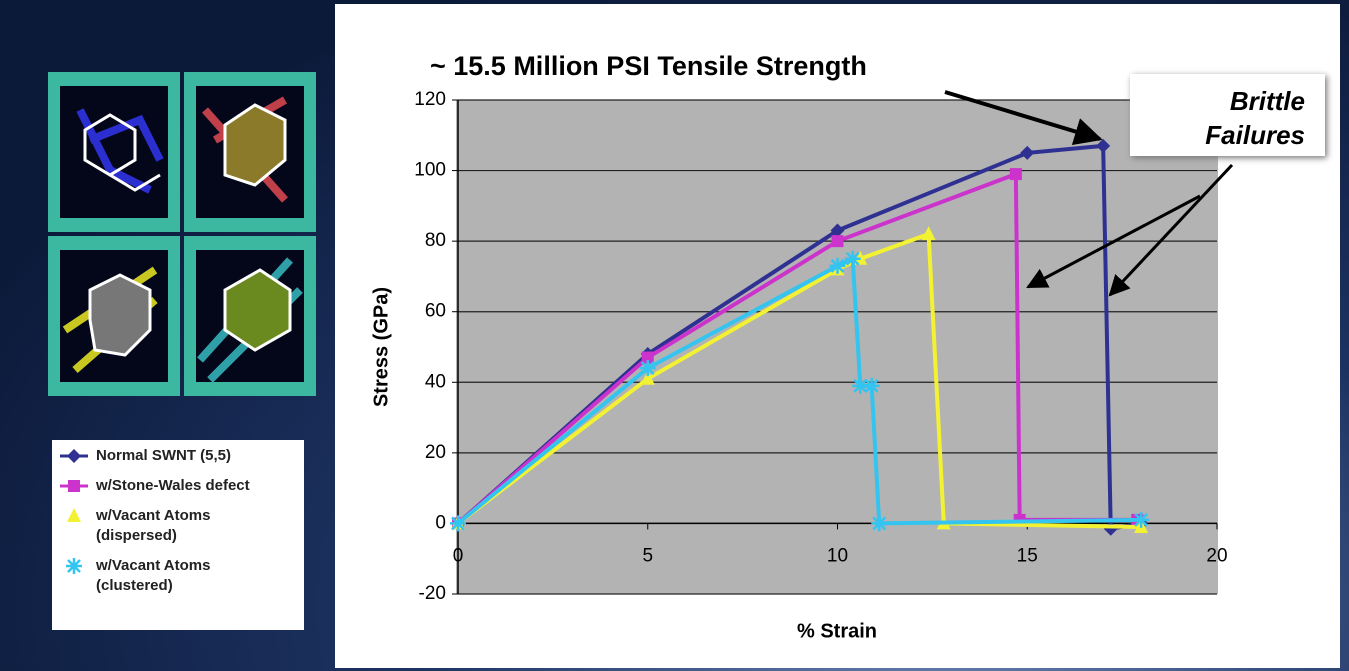 This screenshot has height=671, width=1349. What do you see at coordinates (837, 555) in the screenshot?
I see `x-tick-label: 10` at bounding box center [837, 555].